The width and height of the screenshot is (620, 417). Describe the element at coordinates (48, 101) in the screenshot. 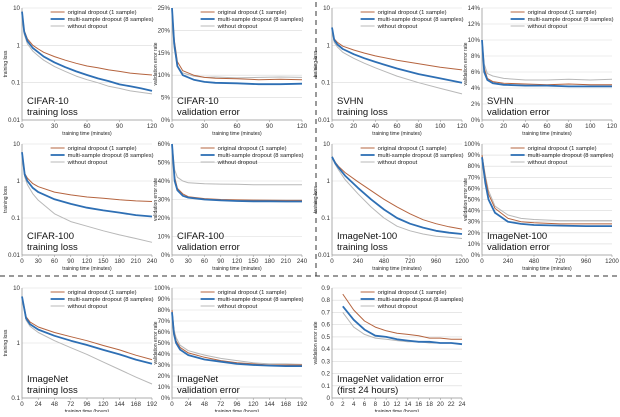

I see `panel-title-line1: CIFAR-10` at that location.